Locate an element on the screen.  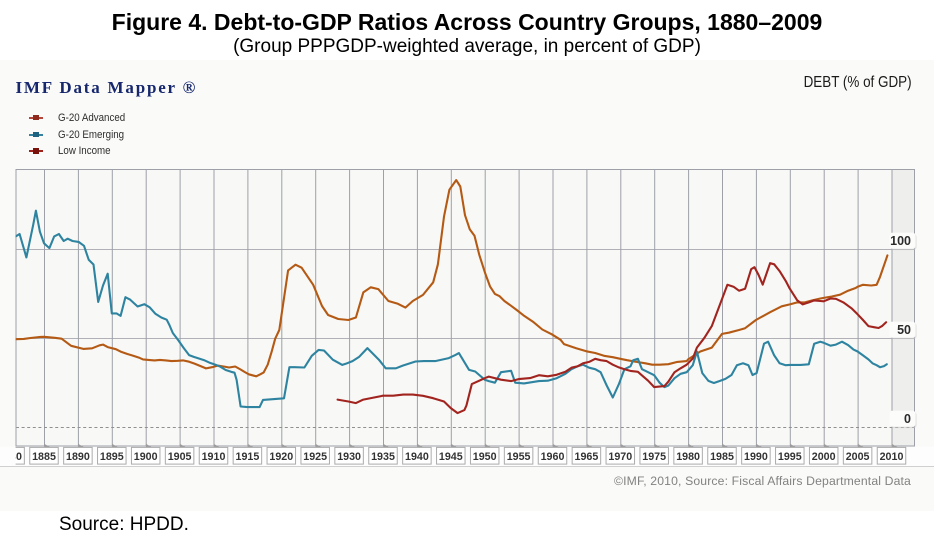
svg-text: 1920 is located at coordinates (281, 457).